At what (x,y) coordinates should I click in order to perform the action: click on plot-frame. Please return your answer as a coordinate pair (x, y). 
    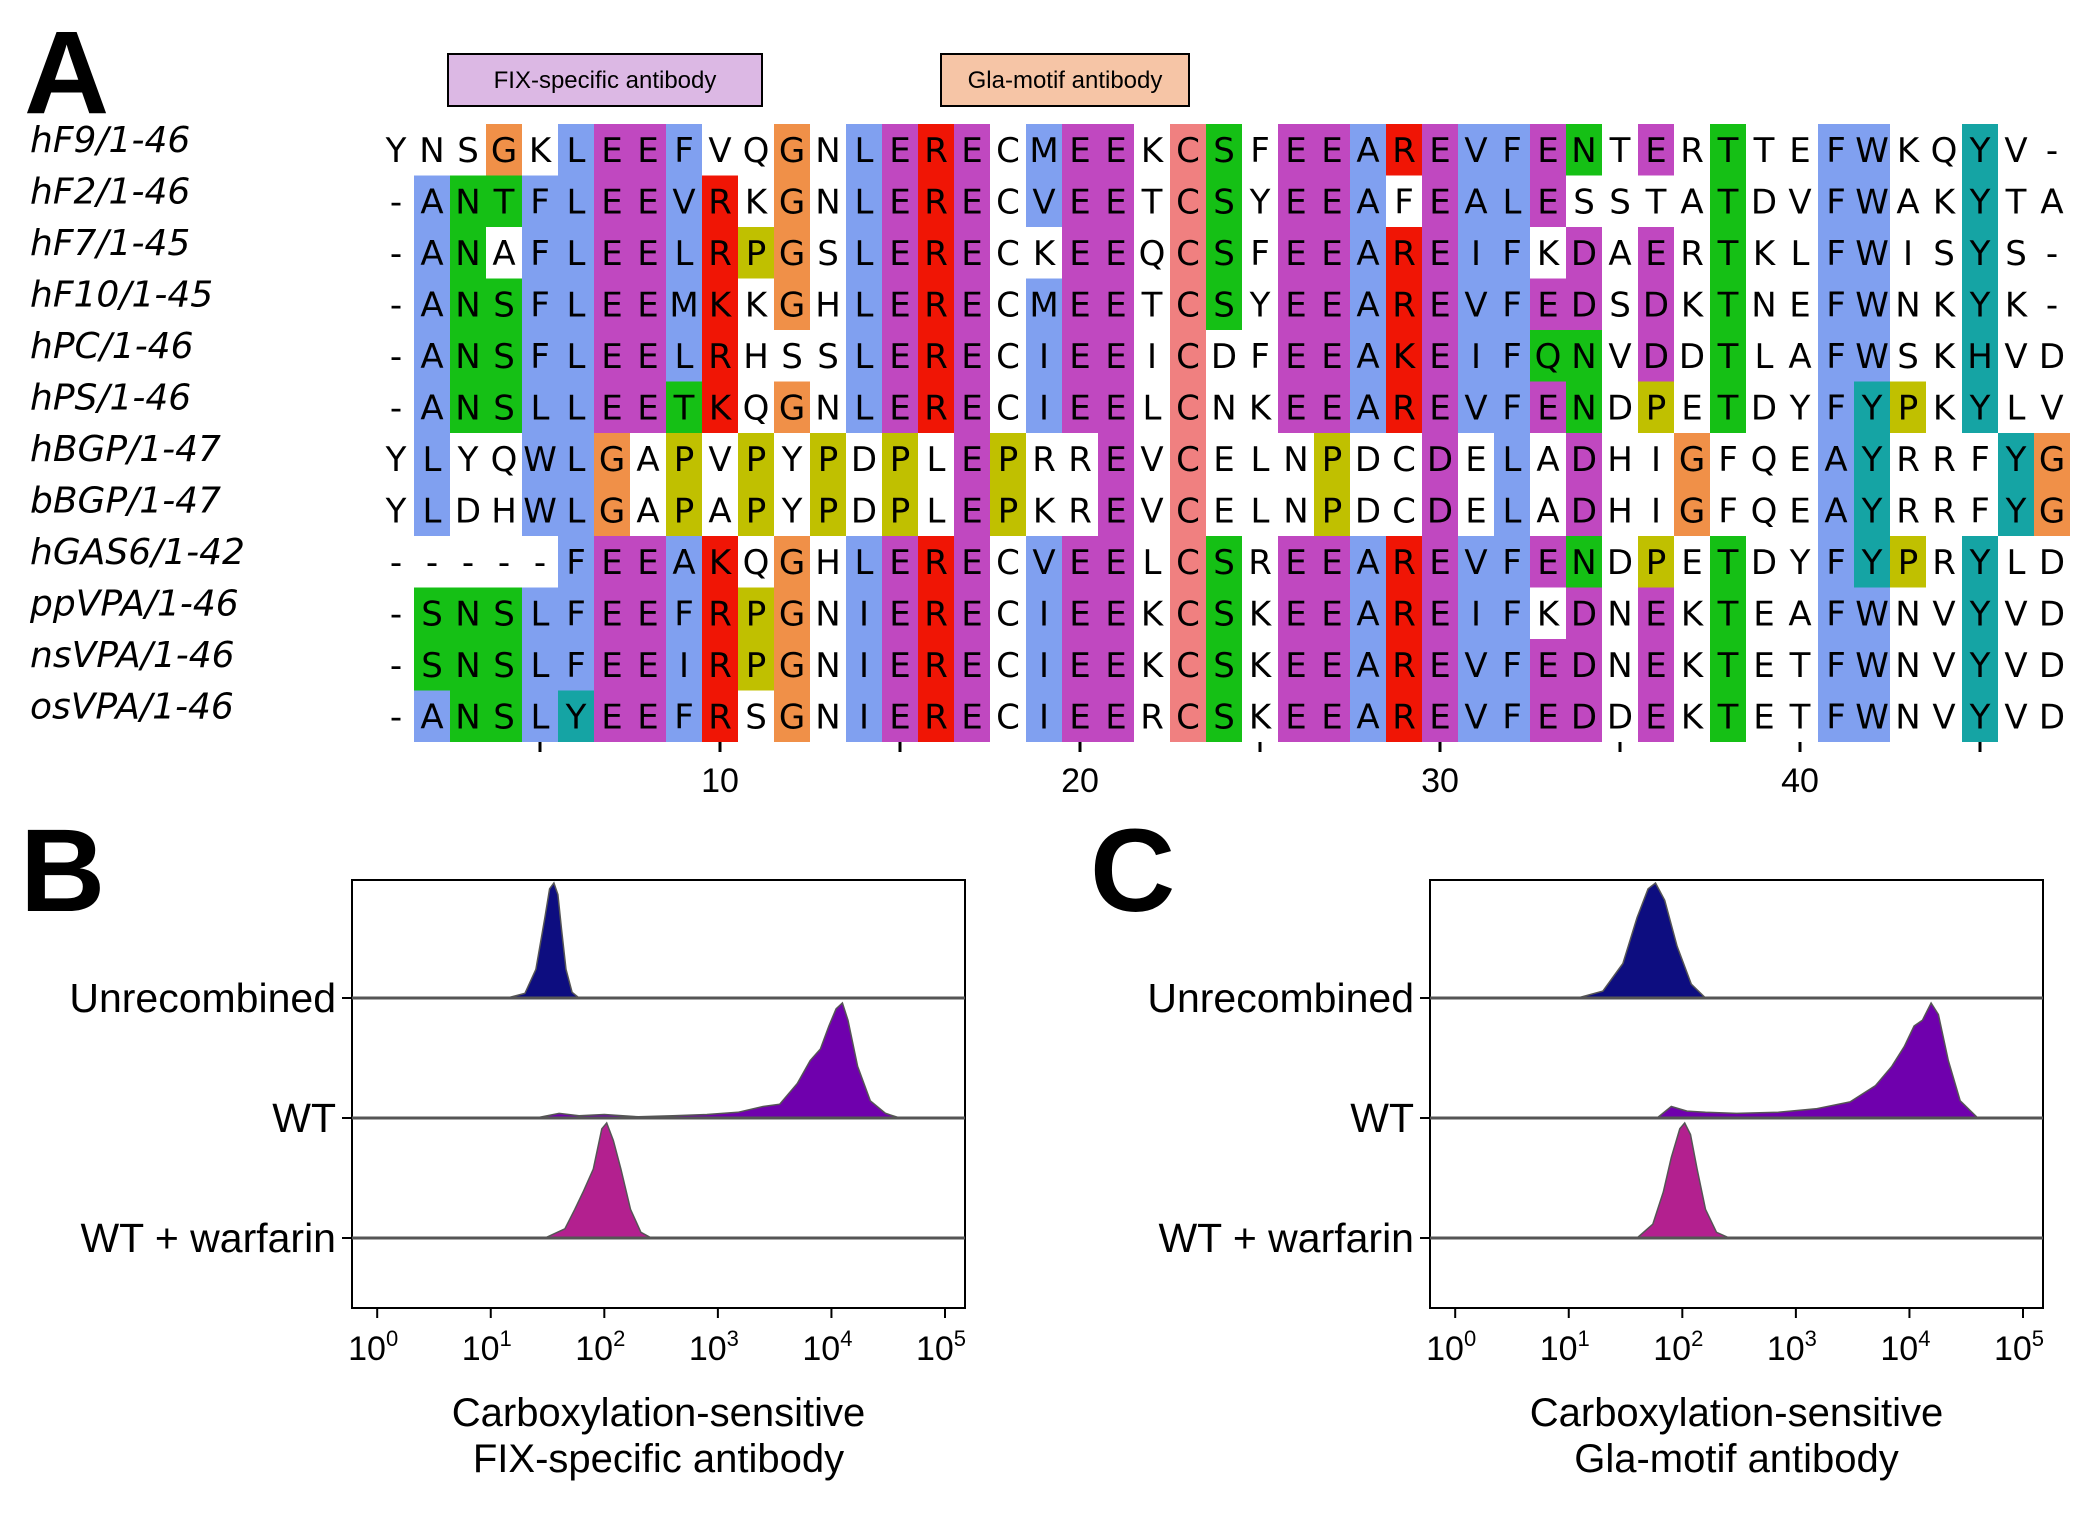
    Looking at the image, I should click on (1736, 1094).